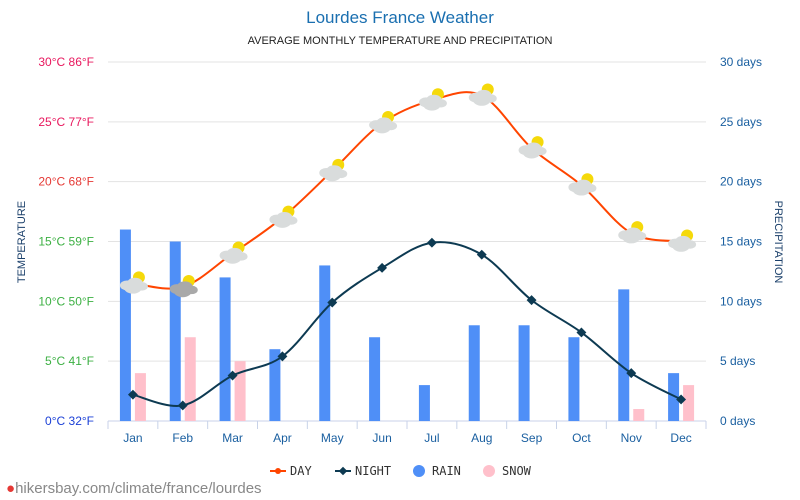 The image size is (800, 500). What do you see at coordinates (381, 438) in the screenshot?
I see `x-tick-label: Jun` at bounding box center [381, 438].